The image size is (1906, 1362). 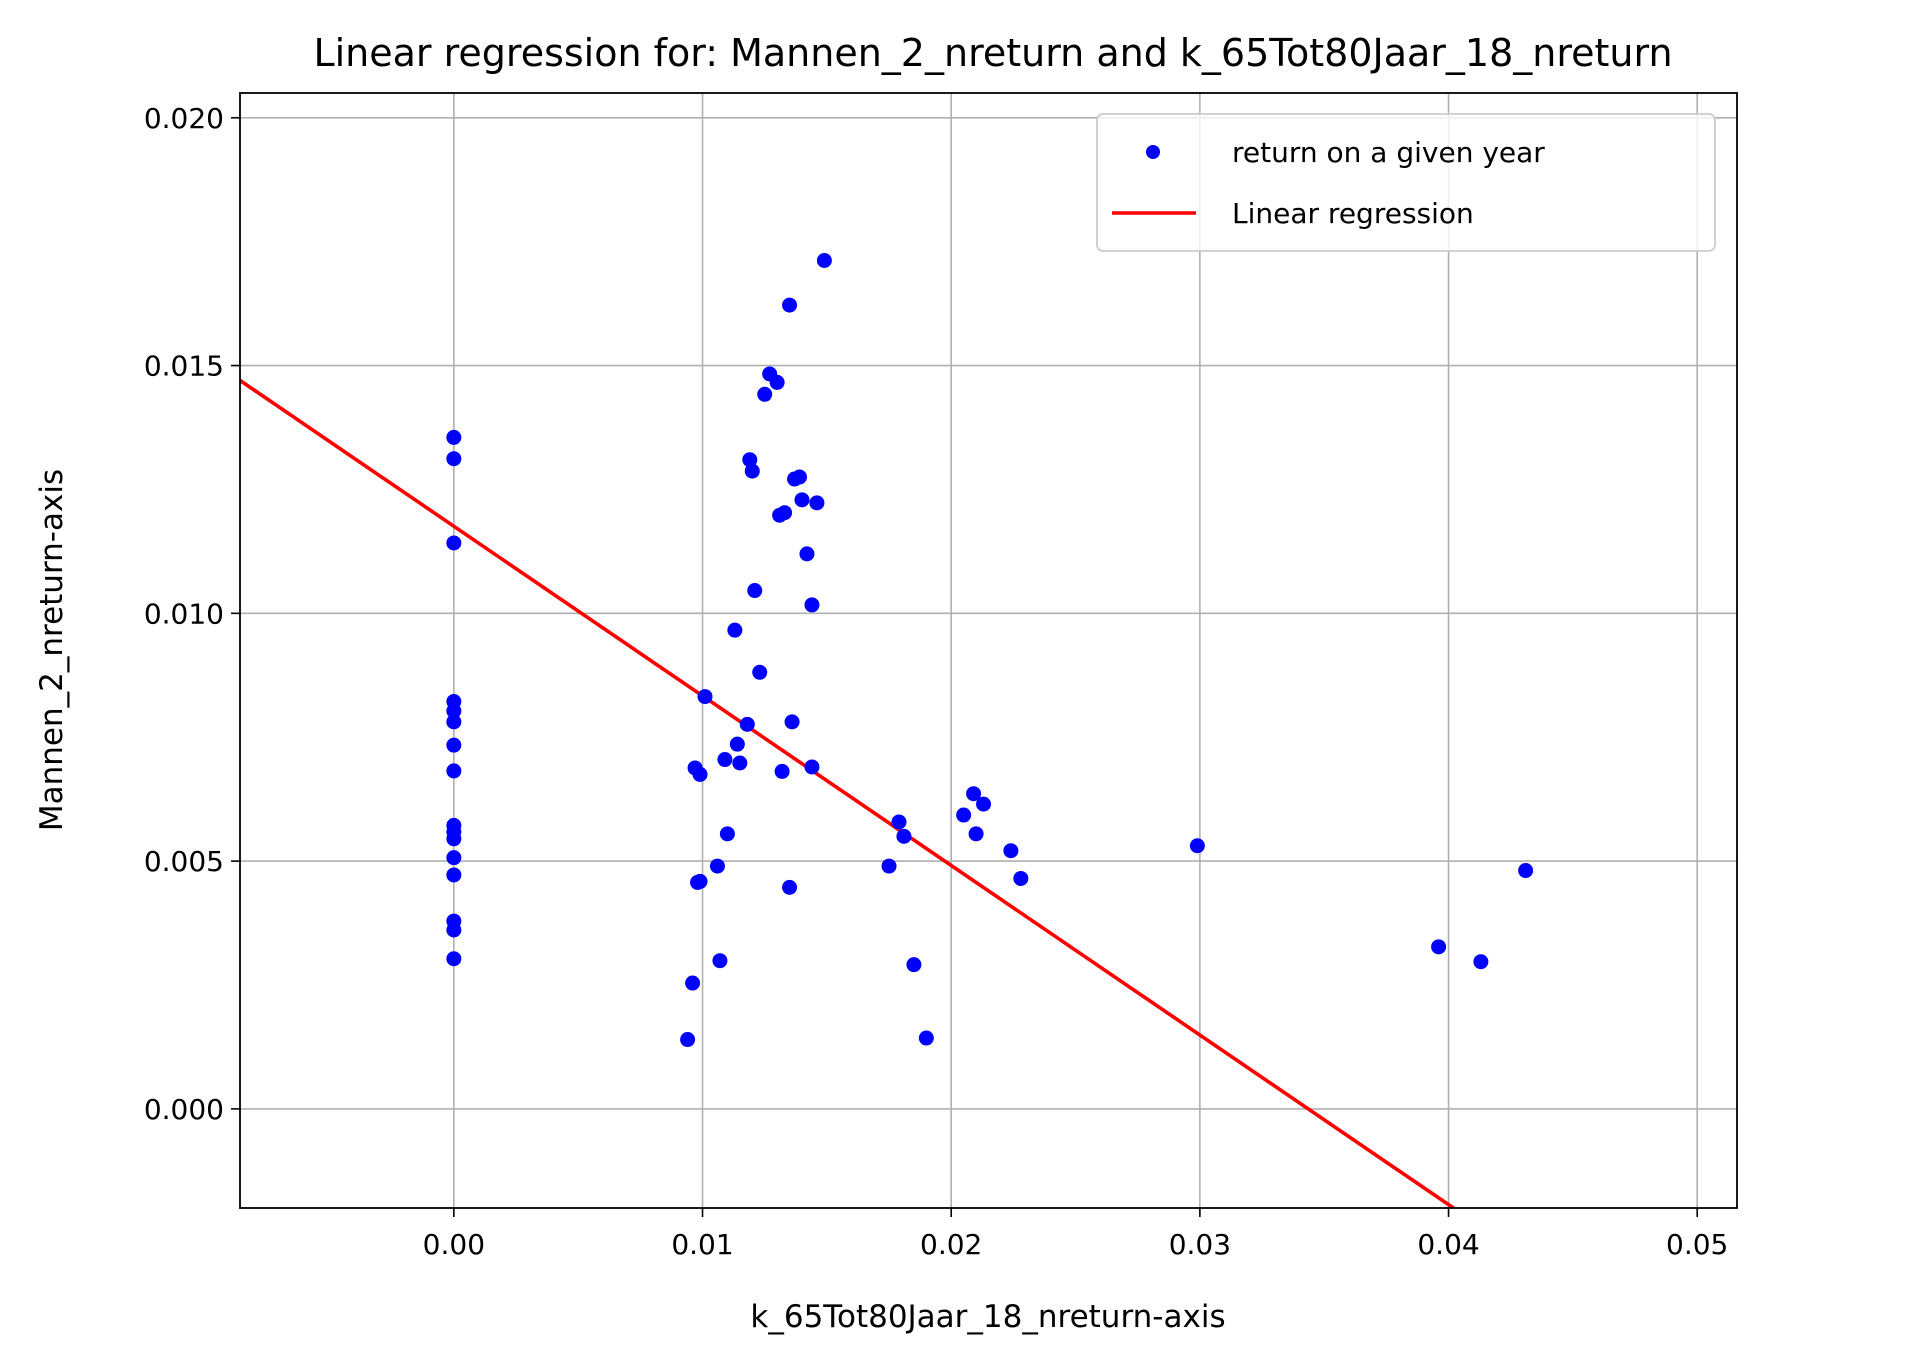 What do you see at coordinates (1448, 1244) in the screenshot?
I see `x-tick-label: 0.04` at bounding box center [1448, 1244].